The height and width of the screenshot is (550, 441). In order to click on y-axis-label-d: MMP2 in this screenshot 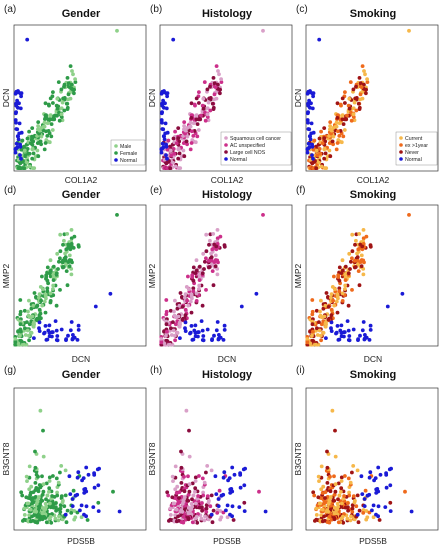, I will do `click(6, 275)`.